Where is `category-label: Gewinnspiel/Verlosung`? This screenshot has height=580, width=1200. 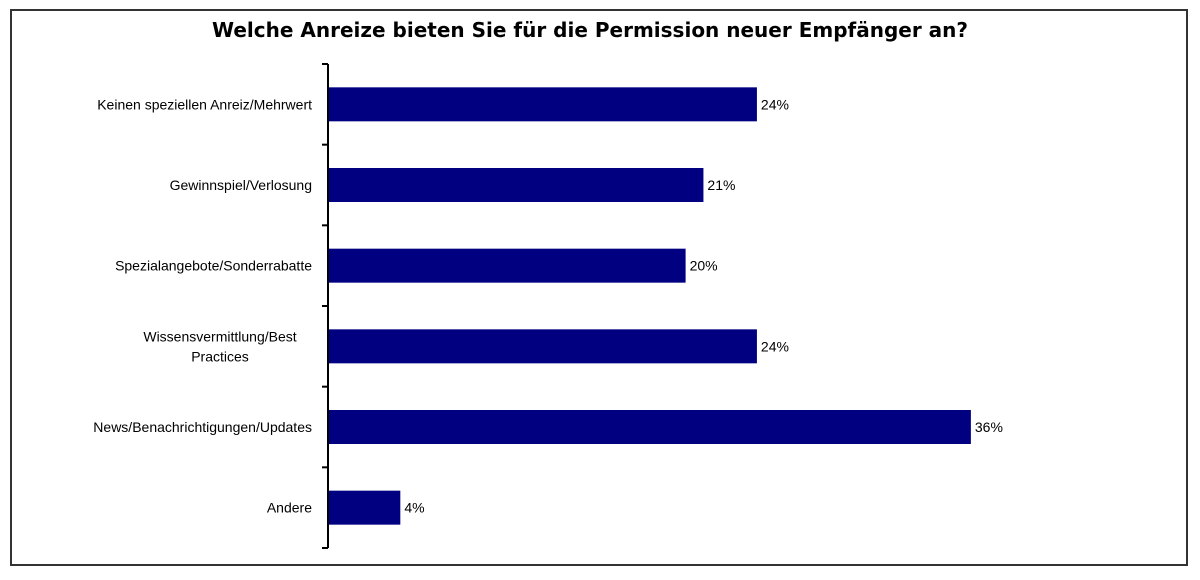 category-label: Gewinnspiel/Verlosung is located at coordinates (241, 185).